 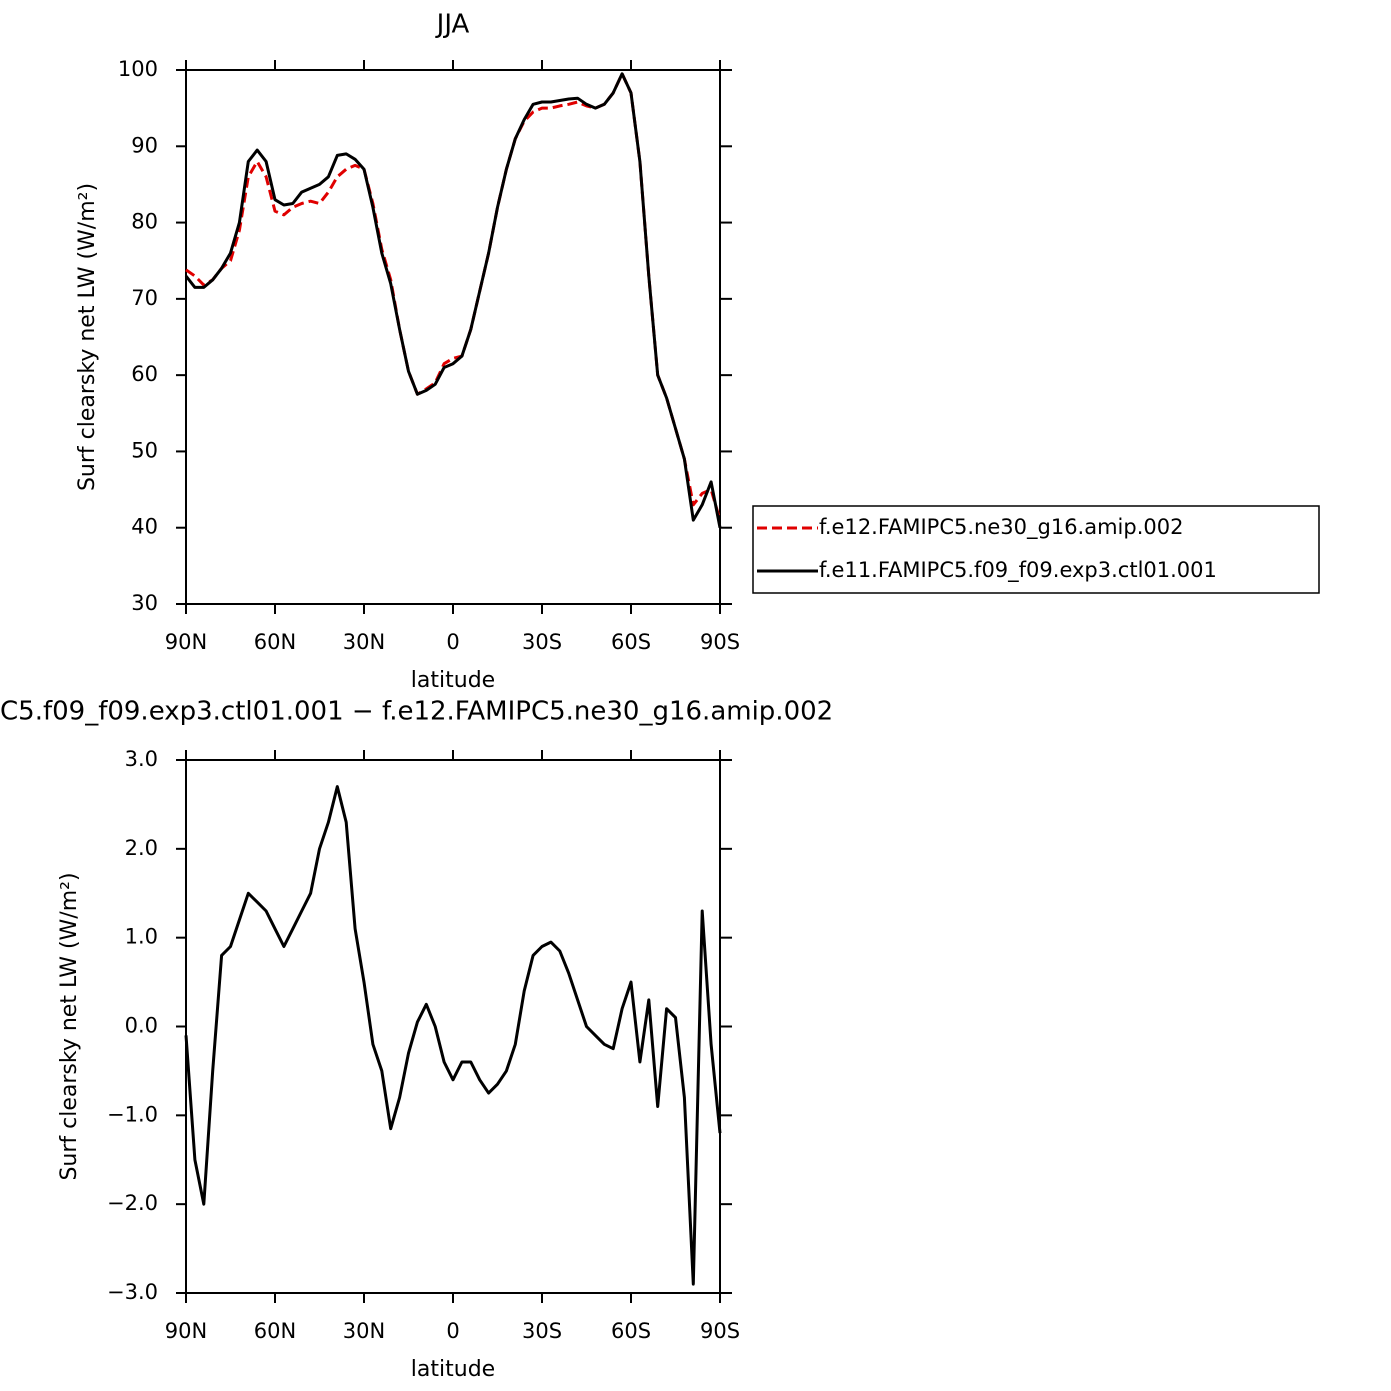 I want to click on legend-label: f.e12.FAMIPC5.ne30_g16.amip.002, so click(x=1001, y=527).